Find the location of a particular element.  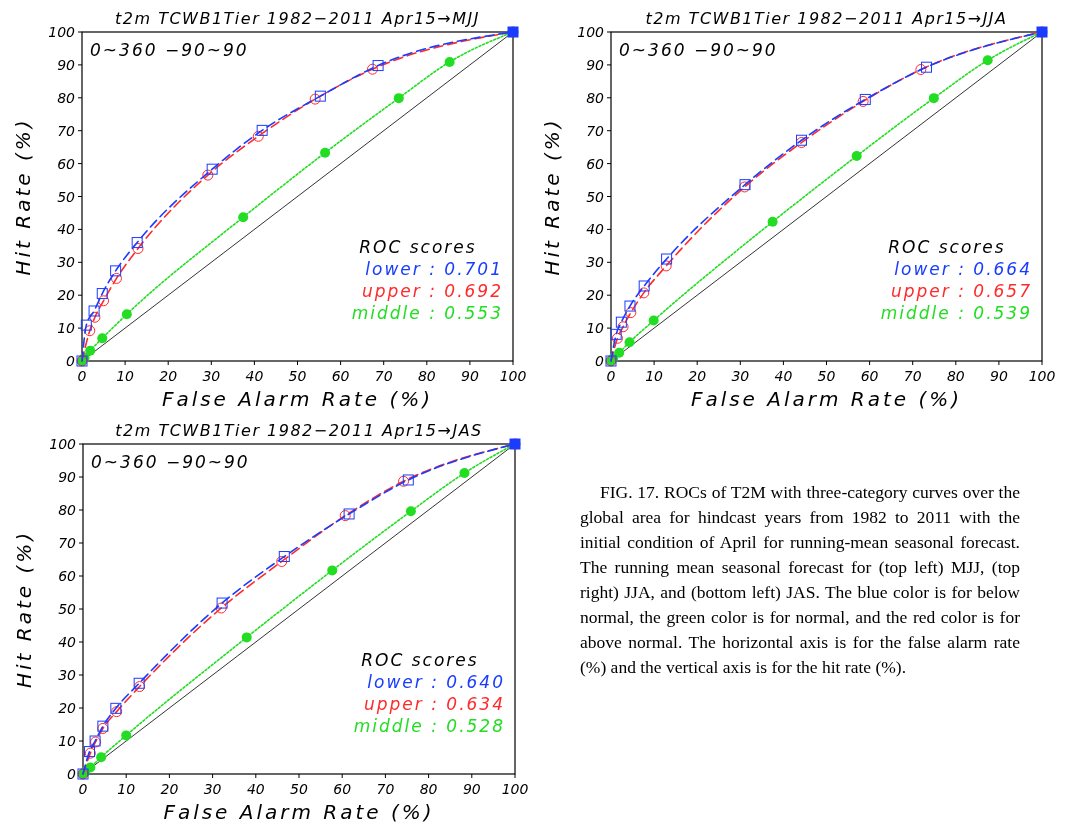

text: upper : 0.692 is located at coordinates (432, 291).